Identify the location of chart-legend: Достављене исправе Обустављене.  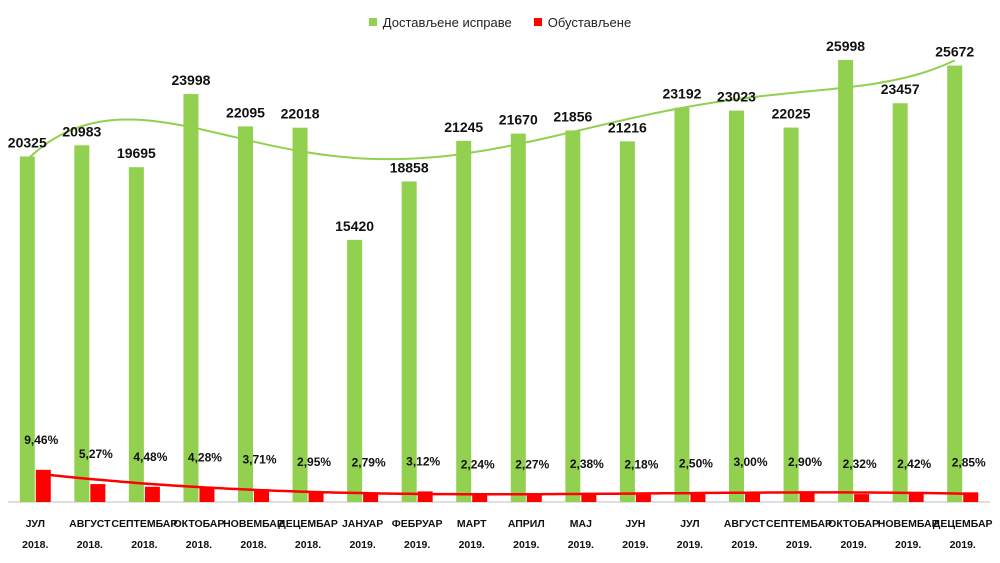
(500, 22).